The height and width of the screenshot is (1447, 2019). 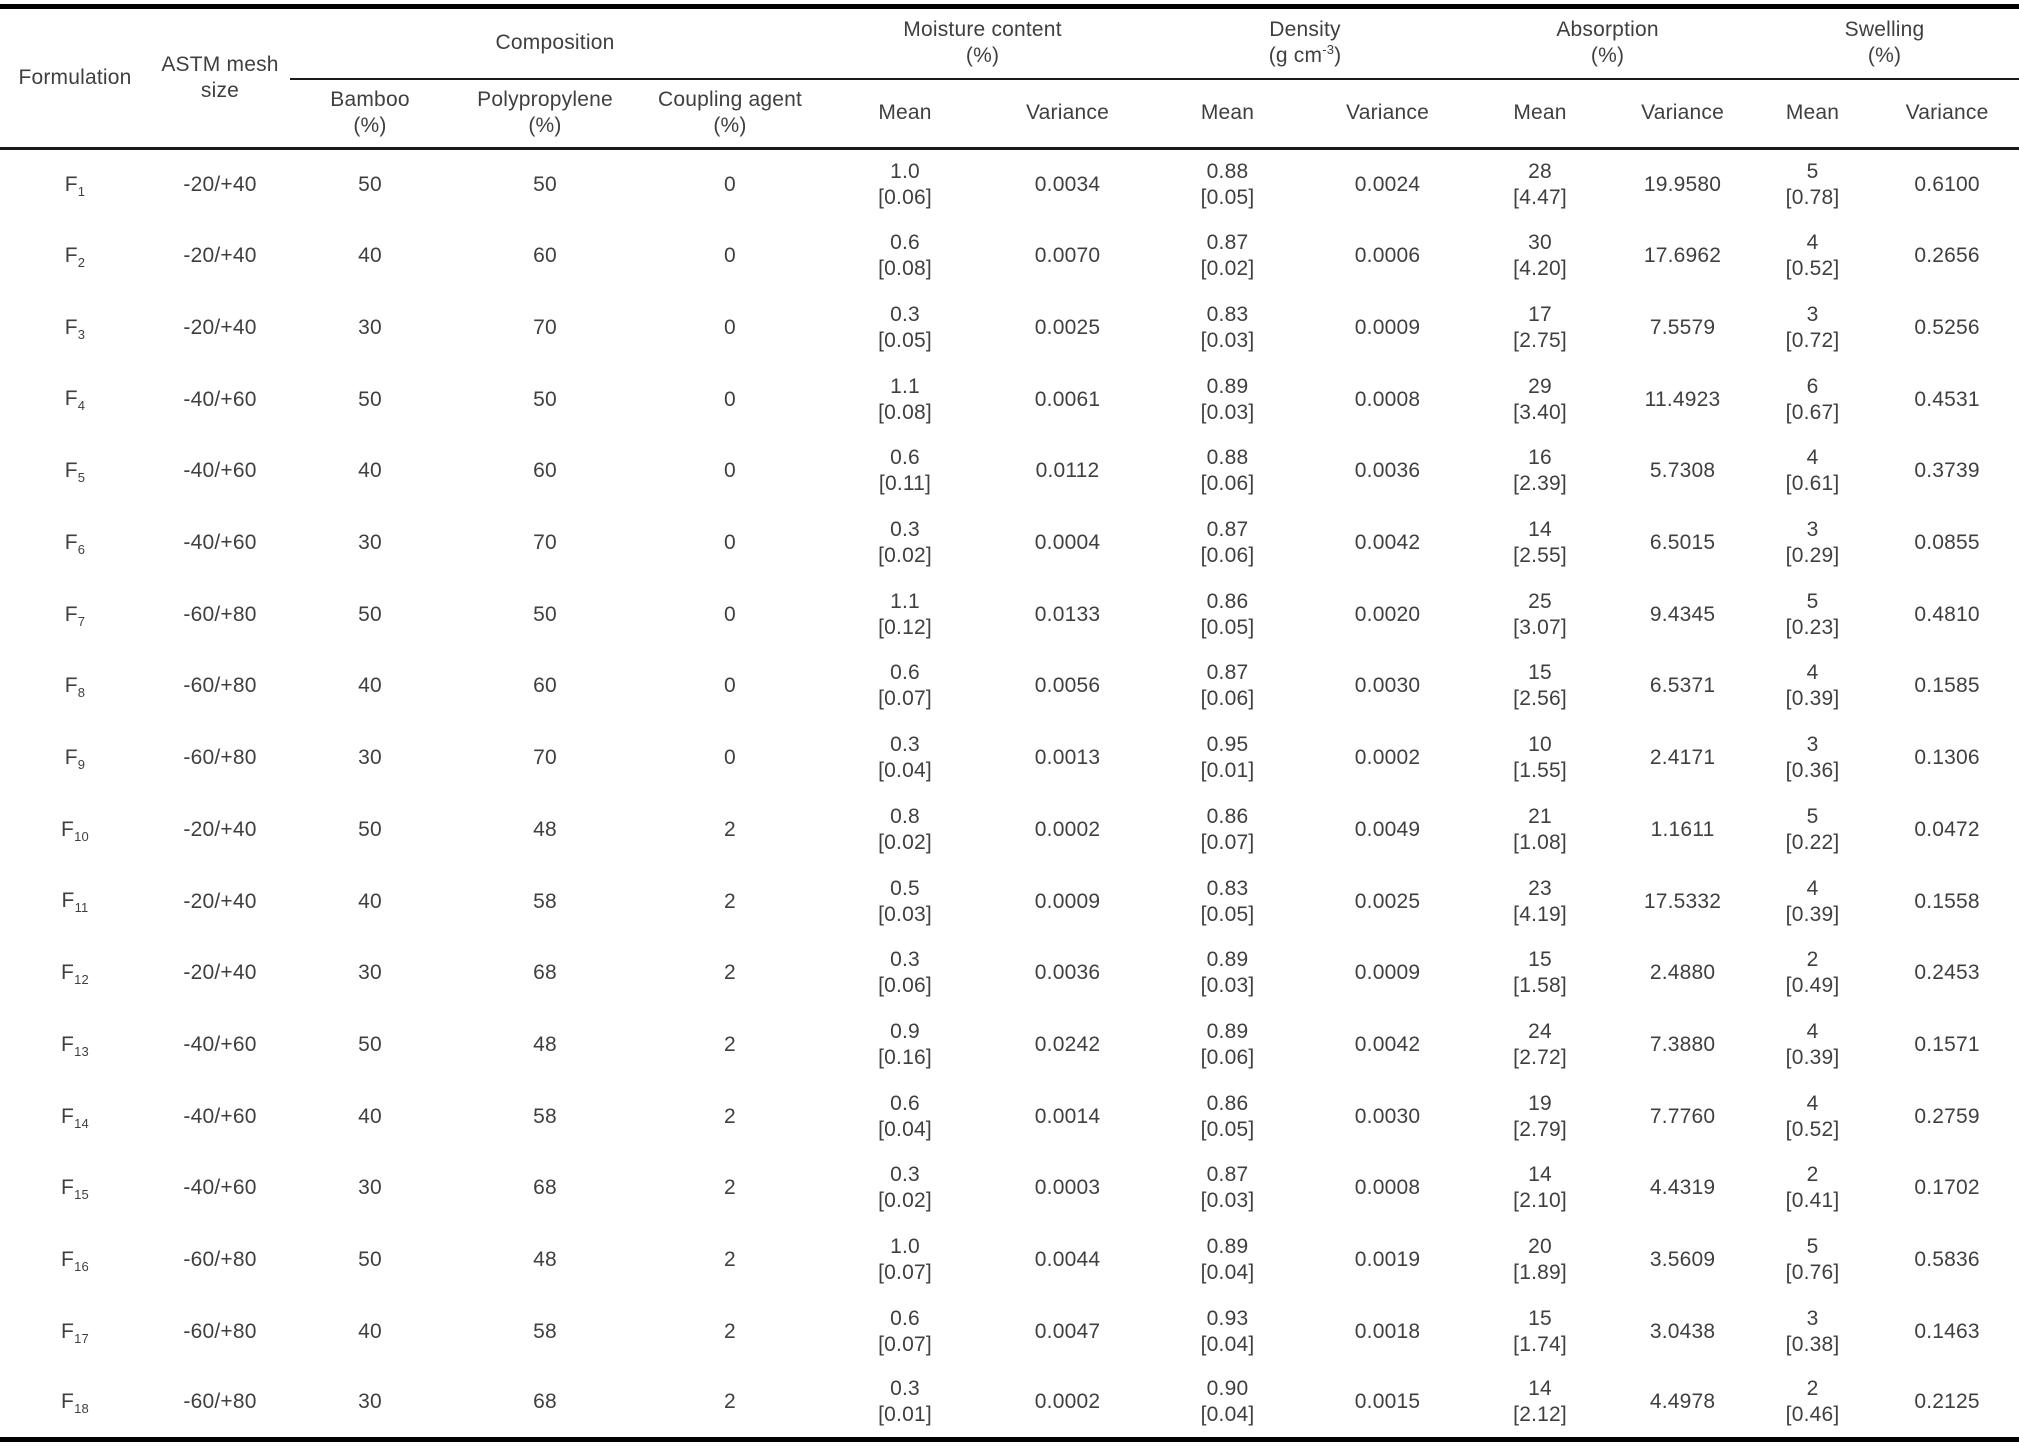 I want to click on swelling-variance-cell: 0.1585, so click(x=1947, y=686).